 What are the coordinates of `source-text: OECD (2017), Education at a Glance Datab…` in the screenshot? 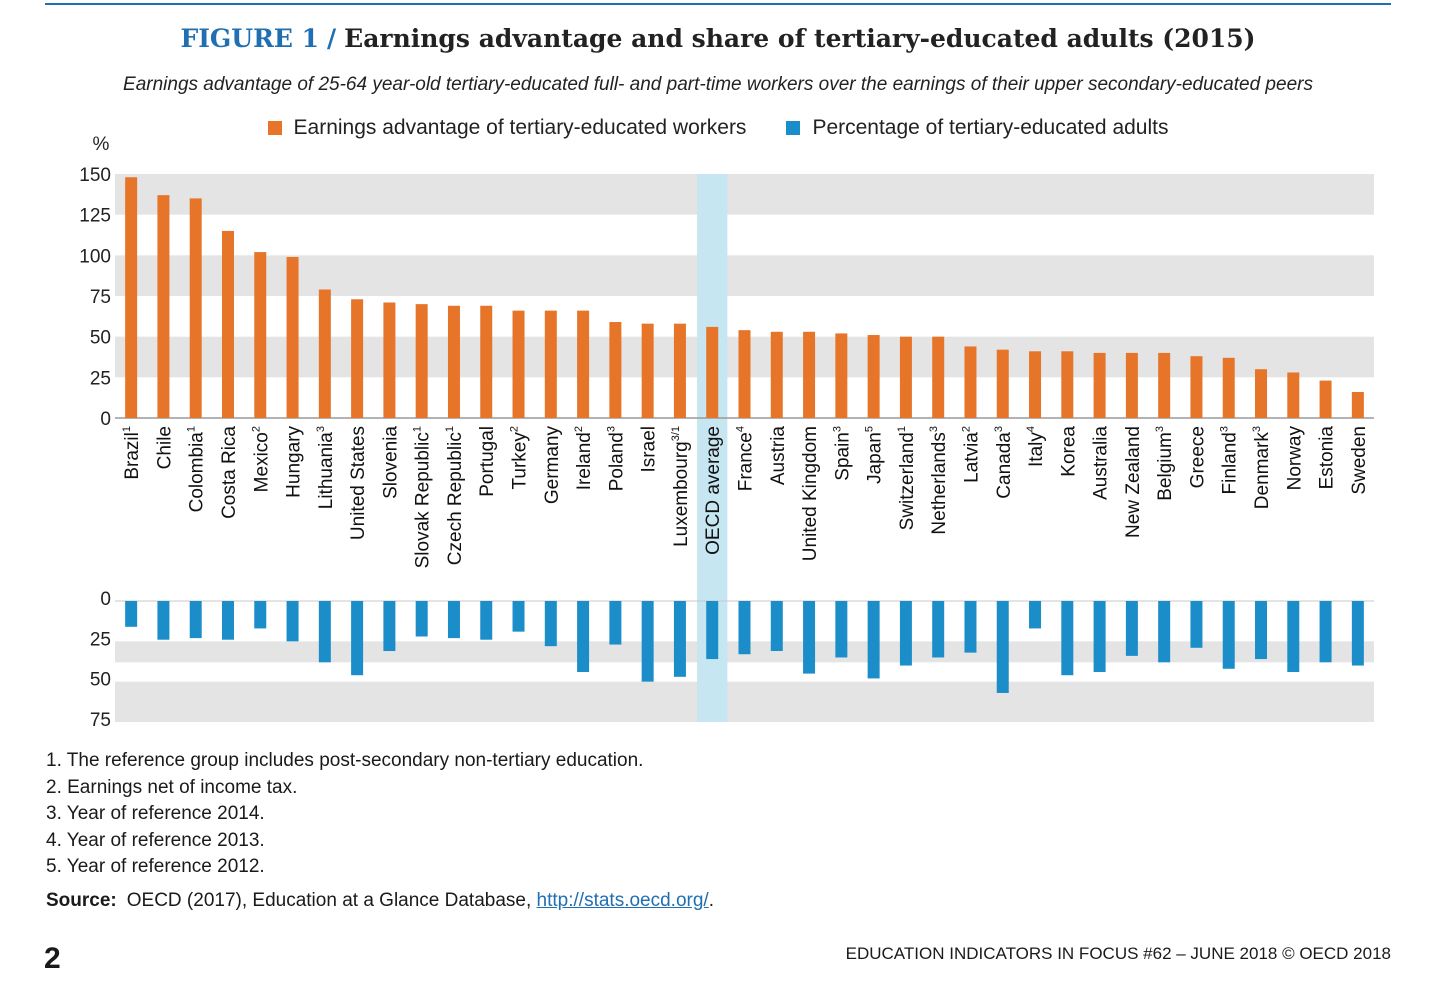 It's located at (329, 900).